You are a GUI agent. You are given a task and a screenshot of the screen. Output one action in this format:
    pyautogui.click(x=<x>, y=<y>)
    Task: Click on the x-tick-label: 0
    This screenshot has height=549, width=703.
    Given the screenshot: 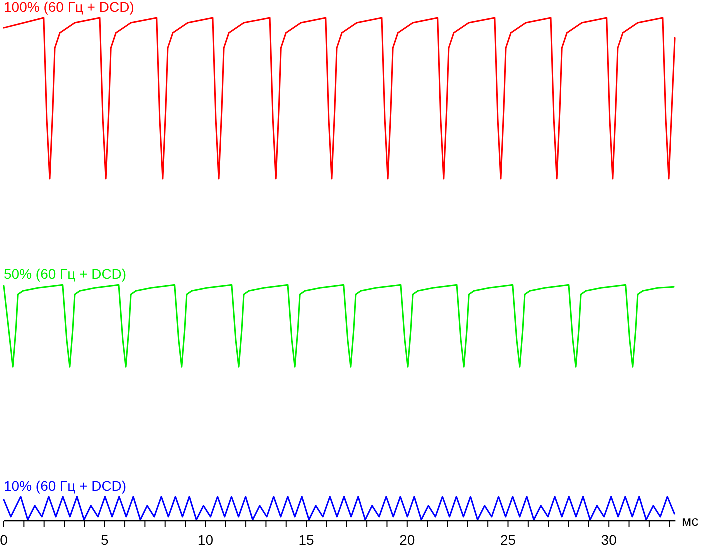 What is the action you would take?
    pyautogui.click(x=4, y=540)
    